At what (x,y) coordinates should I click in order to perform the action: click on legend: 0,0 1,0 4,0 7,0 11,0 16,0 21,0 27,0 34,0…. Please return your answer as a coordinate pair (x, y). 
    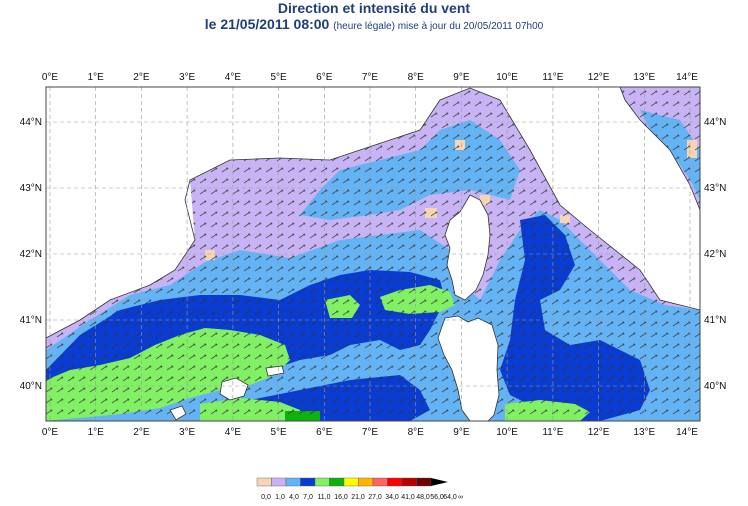
    Looking at the image, I should click on (359, 489).